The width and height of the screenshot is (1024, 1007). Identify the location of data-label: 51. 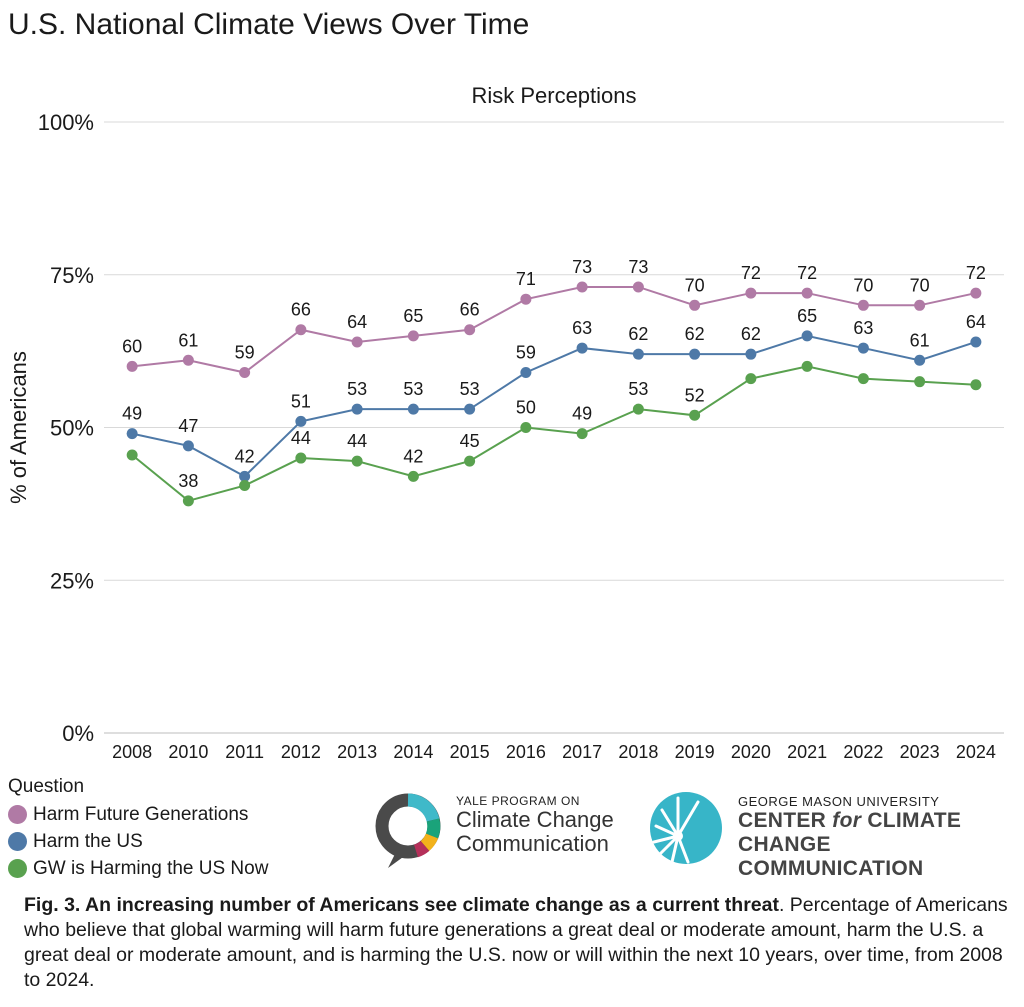
(301, 401).